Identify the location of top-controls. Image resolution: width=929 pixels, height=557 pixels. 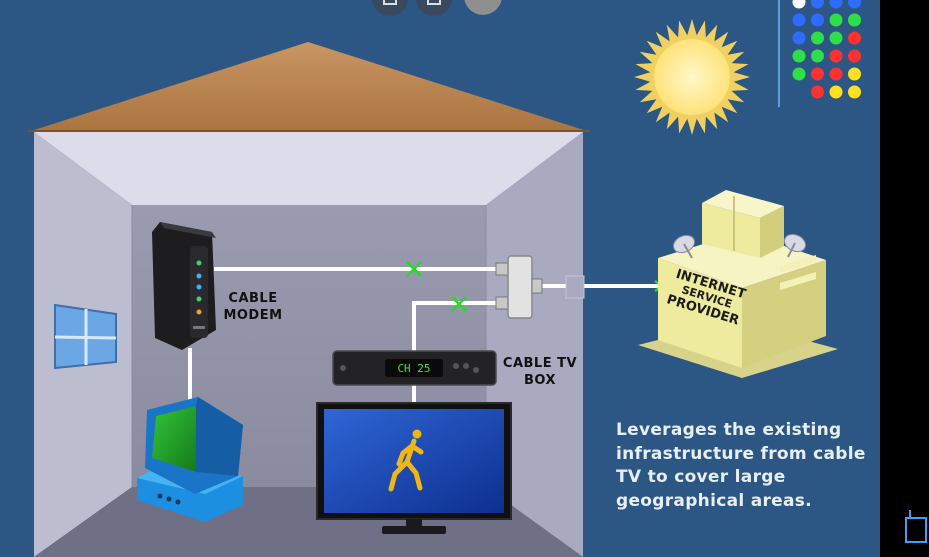
(437, 8).